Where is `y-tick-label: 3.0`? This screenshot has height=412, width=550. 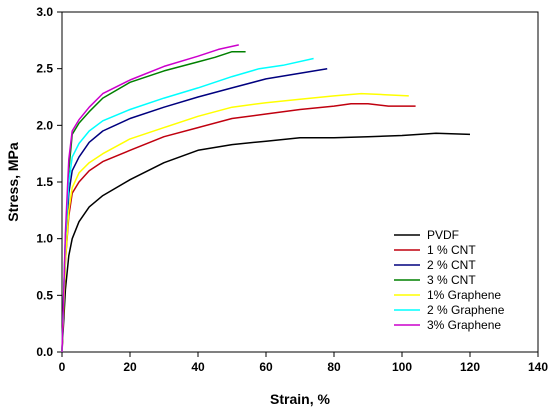
y-tick-label: 3.0 is located at coordinates (44, 12).